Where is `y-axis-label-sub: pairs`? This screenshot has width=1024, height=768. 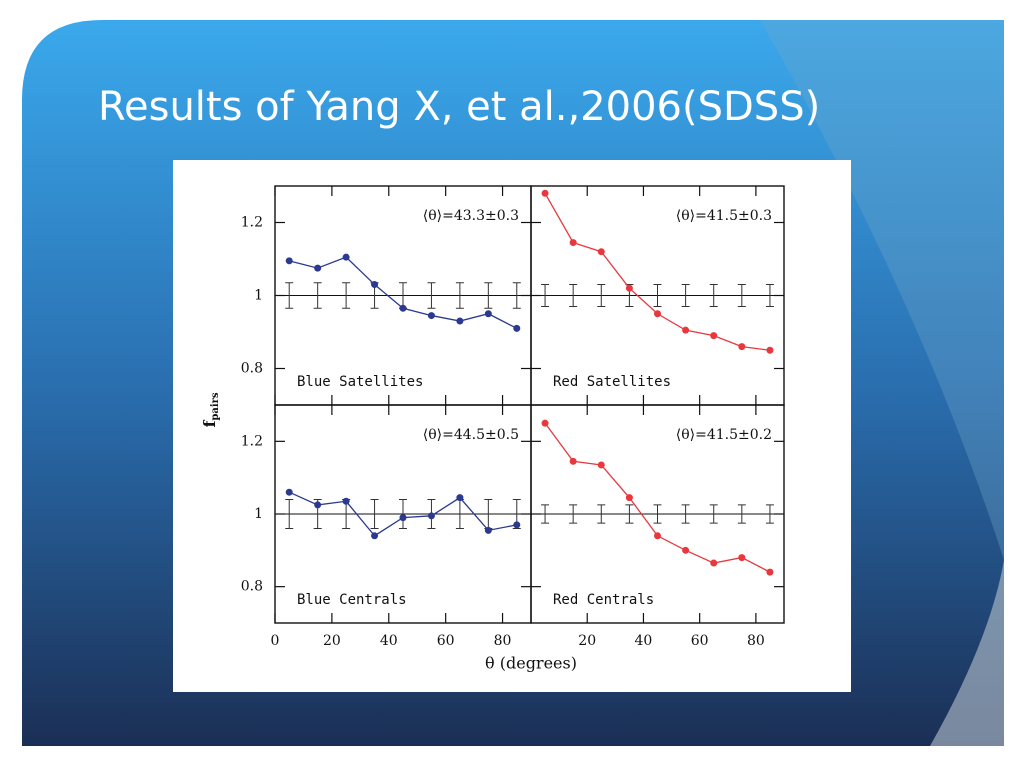
y-axis-label-sub: pairs is located at coordinates (215, 406).